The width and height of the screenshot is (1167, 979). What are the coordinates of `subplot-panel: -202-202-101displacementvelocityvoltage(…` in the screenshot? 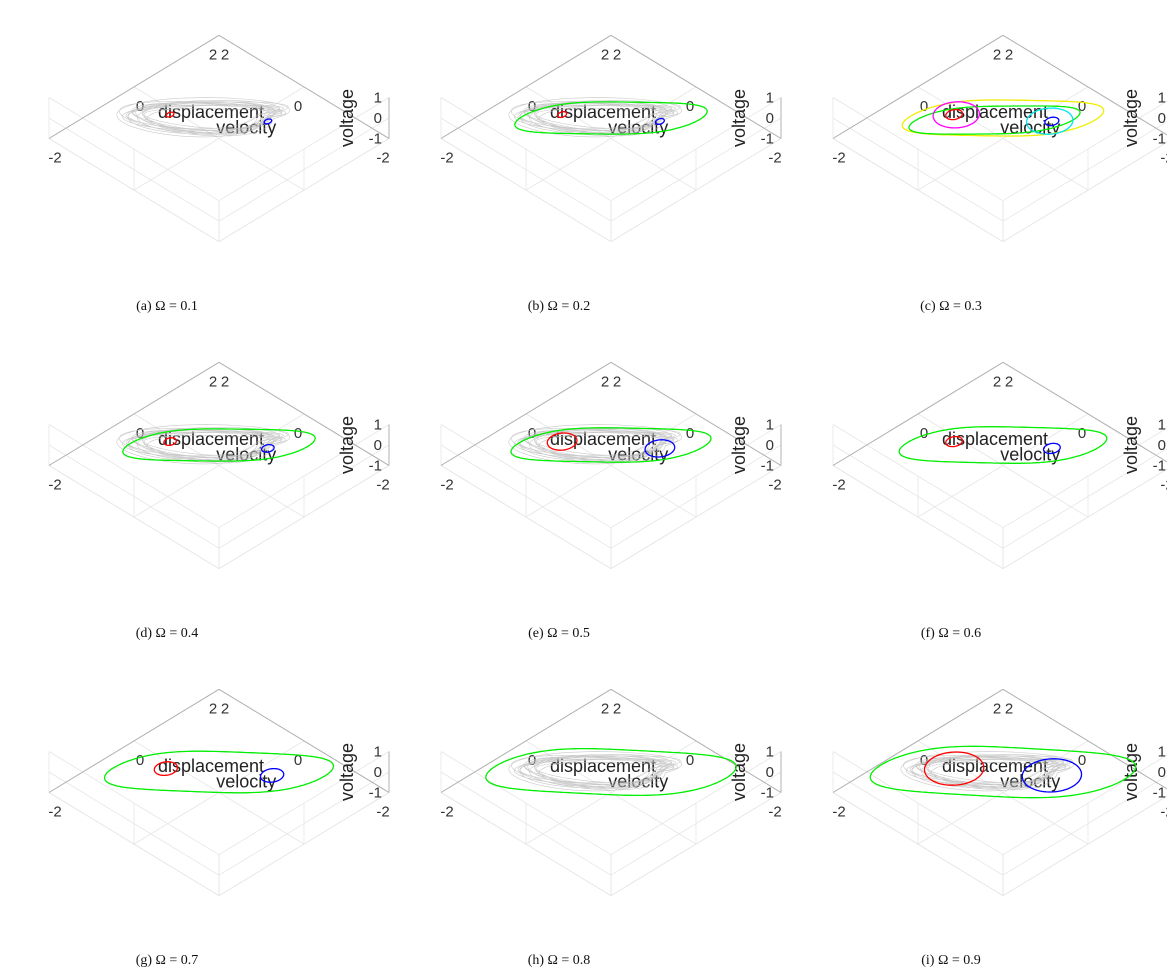 It's located at (976, 162).